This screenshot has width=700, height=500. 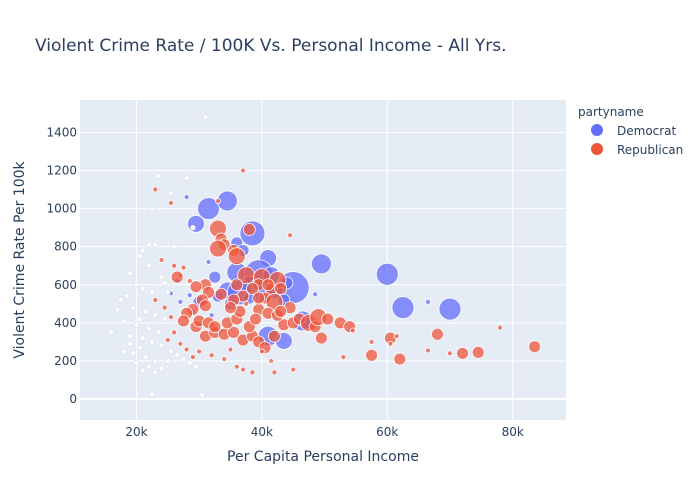 What do you see at coordinates (634, 131) in the screenshot?
I see `legend-item-democrat: Democrat` at bounding box center [634, 131].